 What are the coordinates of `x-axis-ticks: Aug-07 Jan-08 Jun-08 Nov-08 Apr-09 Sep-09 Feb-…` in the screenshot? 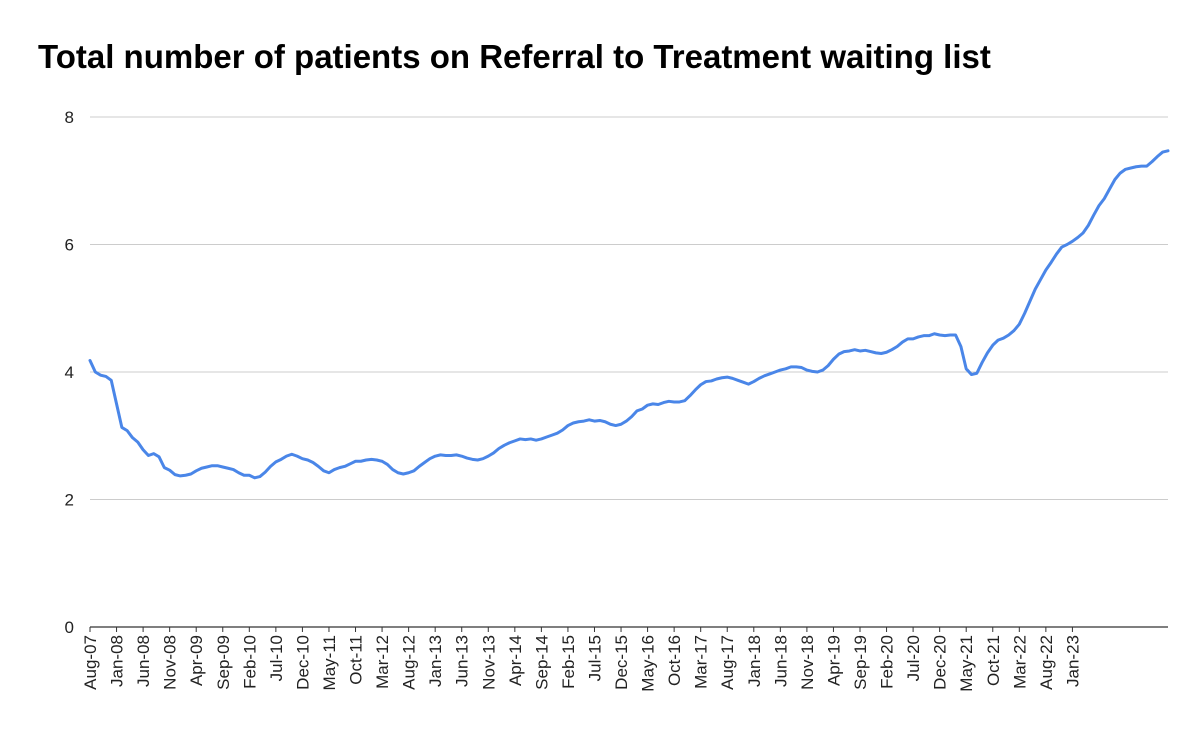 It's located at (581, 659).